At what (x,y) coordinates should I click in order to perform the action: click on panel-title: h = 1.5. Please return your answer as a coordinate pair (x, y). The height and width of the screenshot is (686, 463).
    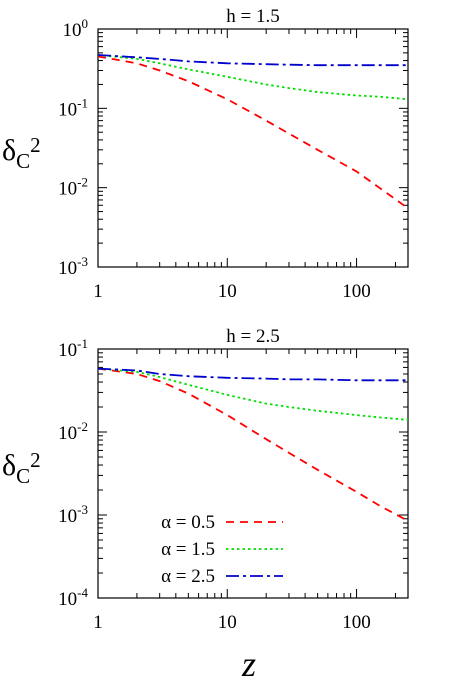
    Looking at the image, I should click on (252, 16).